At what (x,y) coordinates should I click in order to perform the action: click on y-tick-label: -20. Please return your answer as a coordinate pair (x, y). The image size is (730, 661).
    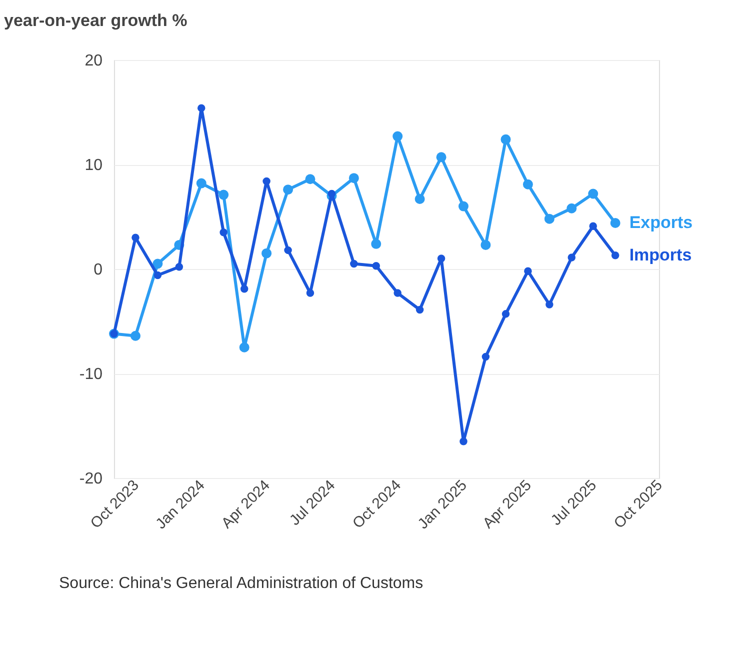
    Looking at the image, I should click on (91, 479).